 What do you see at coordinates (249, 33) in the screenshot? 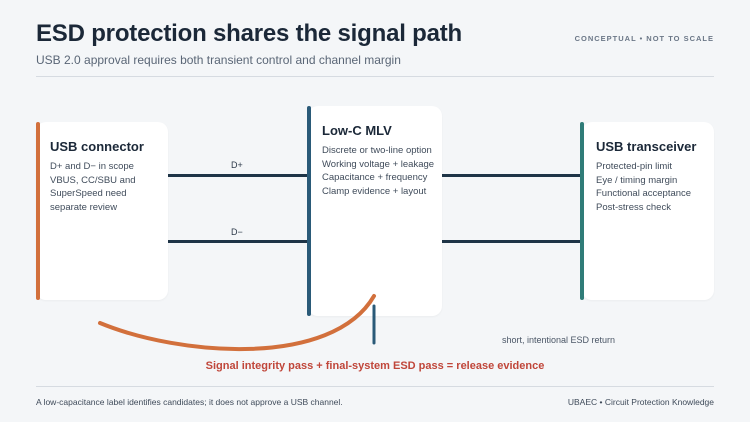
I see `page-title: ESD protection shares the signal path` at bounding box center [249, 33].